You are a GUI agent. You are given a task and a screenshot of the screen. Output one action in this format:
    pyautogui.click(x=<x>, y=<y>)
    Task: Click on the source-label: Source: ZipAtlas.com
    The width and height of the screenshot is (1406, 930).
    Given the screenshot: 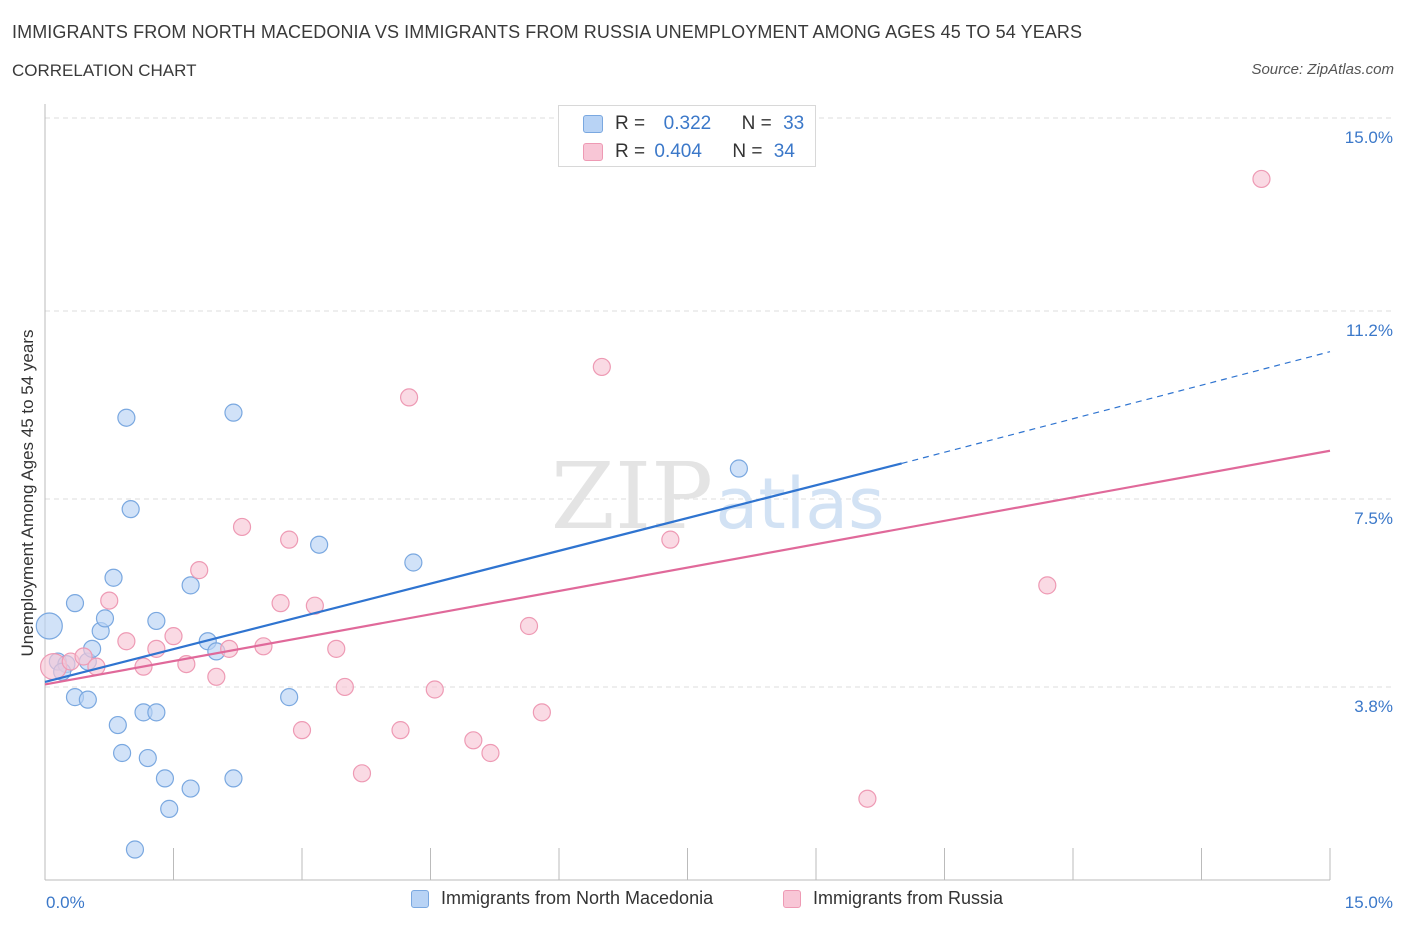 What is the action you would take?
    pyautogui.click(x=1322, y=69)
    